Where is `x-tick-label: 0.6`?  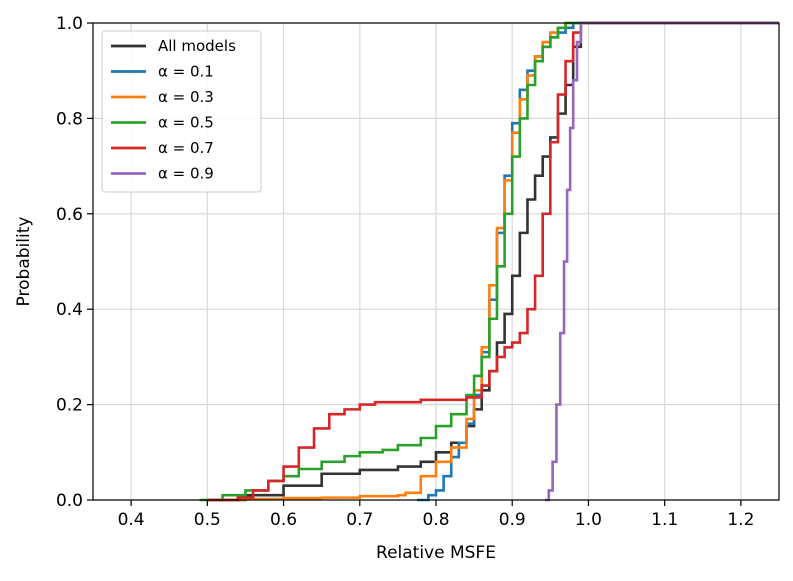
x-tick-label: 0.6 is located at coordinates (283, 520).